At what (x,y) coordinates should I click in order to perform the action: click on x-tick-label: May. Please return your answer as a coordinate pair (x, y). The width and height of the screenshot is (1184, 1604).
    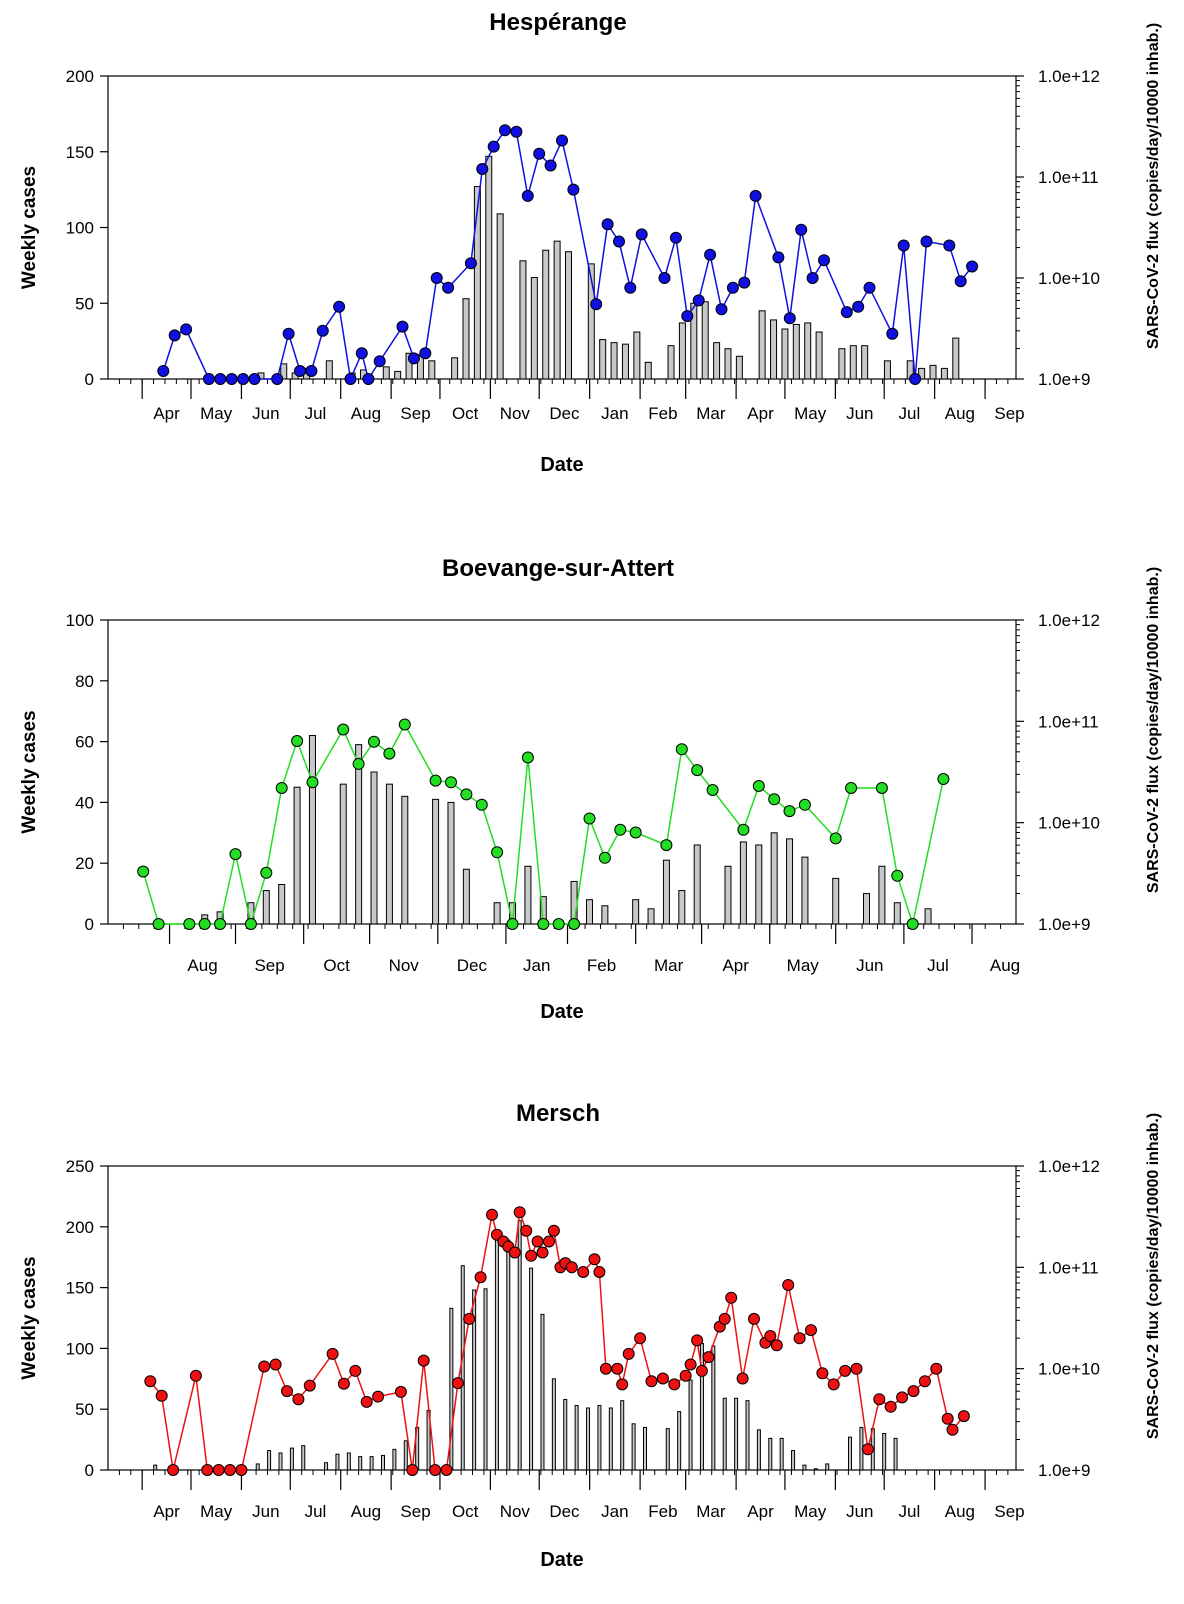
    Looking at the image, I should click on (216, 1511).